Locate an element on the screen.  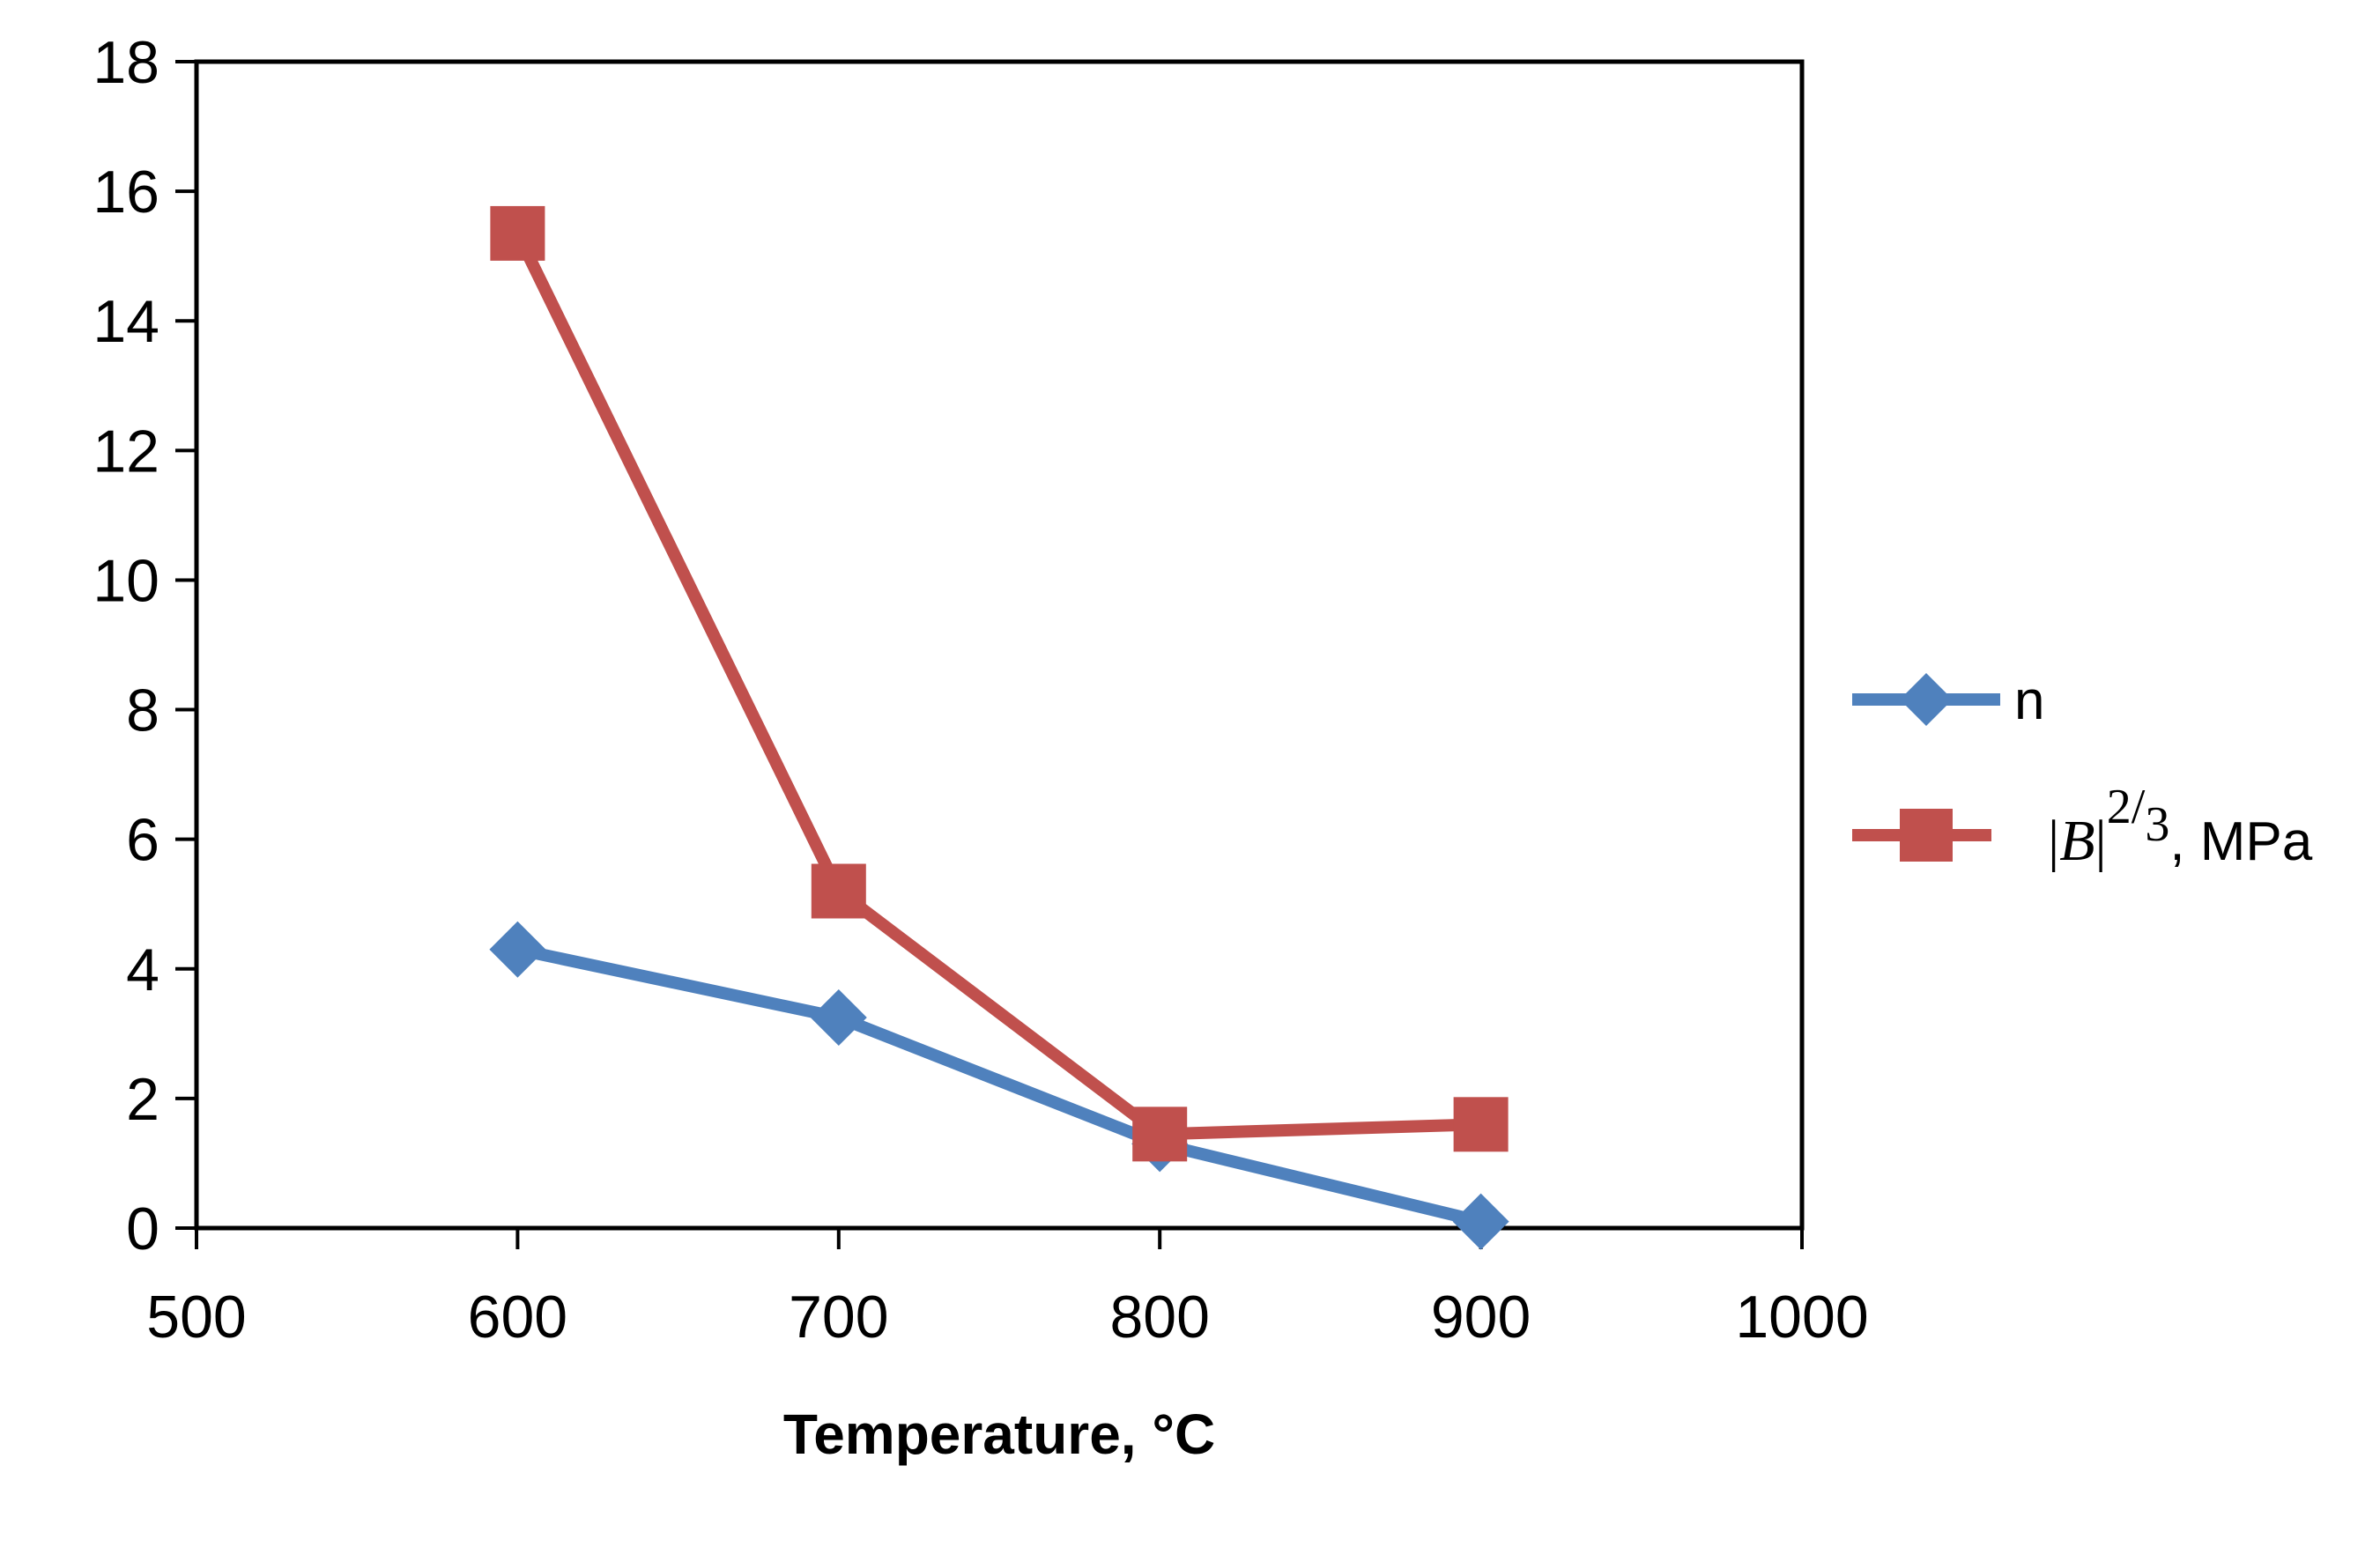
y-tick-label: 6 is located at coordinates (142, 840).